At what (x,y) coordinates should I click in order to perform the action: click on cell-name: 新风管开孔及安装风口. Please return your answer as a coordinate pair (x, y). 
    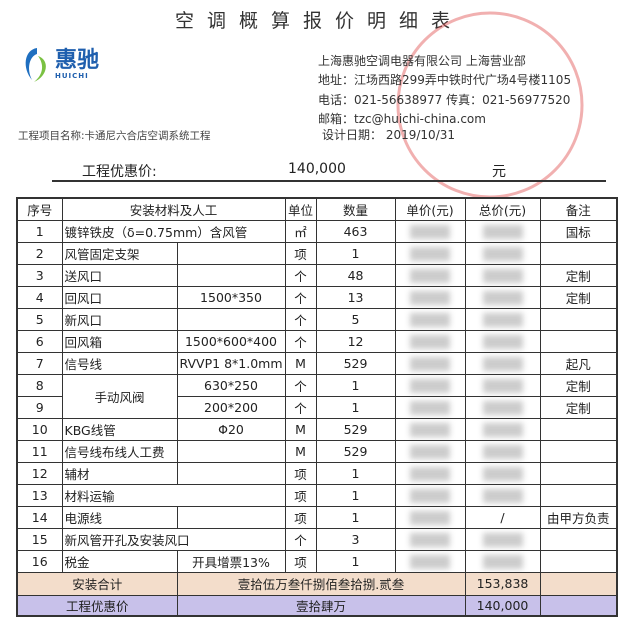
    Looking at the image, I should click on (173, 539).